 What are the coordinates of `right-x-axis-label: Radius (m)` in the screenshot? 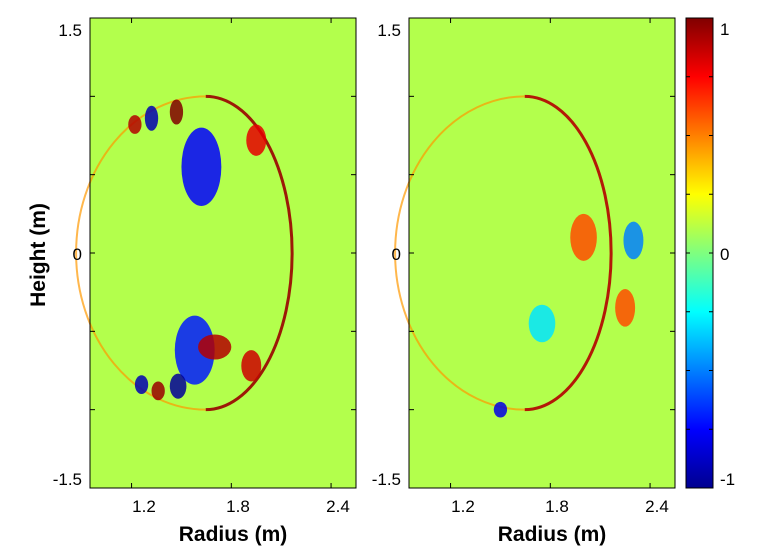 It's located at (552, 534).